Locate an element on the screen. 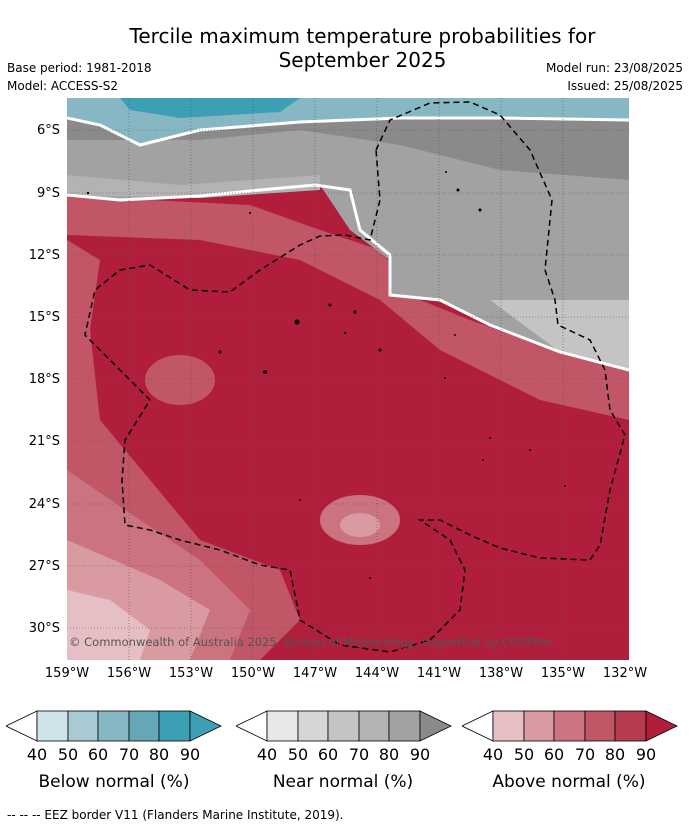 The width and height of the screenshot is (690, 827). lon-label: 147°W is located at coordinates (315, 673).